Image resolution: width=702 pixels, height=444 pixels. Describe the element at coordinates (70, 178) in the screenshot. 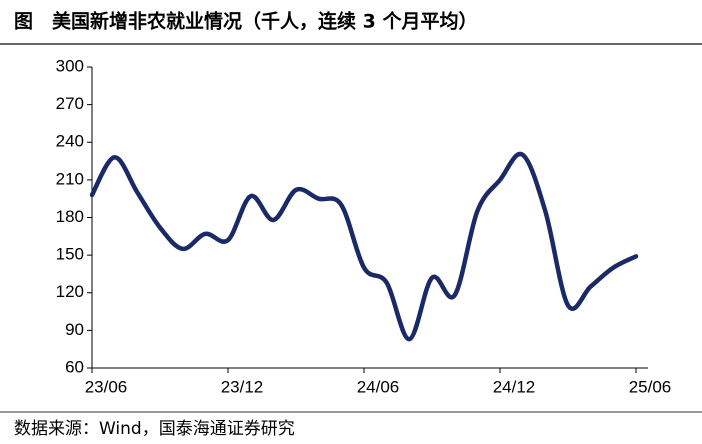

I see `y-tick-label: 210` at that location.